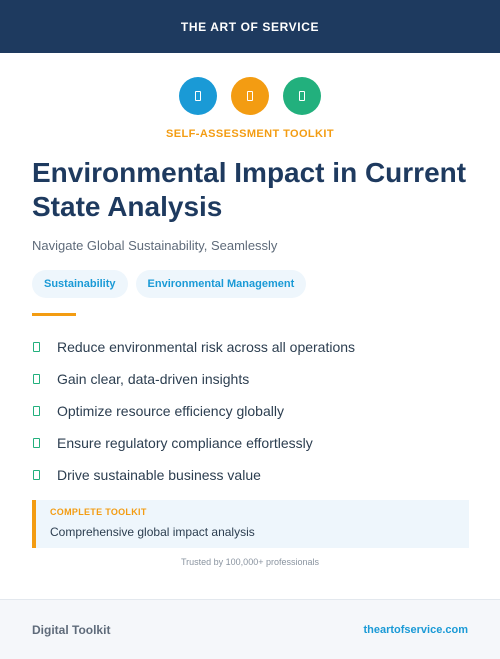  I want to click on footer: Digital Toolkit theartofservice.com, so click(250, 629).